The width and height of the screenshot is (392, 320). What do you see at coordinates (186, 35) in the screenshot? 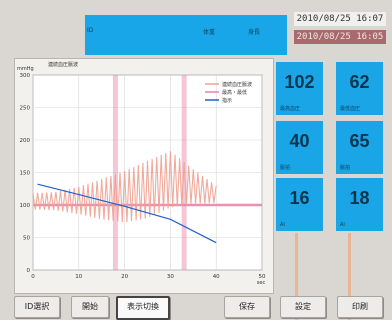
I see `patient-info-bar` at bounding box center [186, 35].